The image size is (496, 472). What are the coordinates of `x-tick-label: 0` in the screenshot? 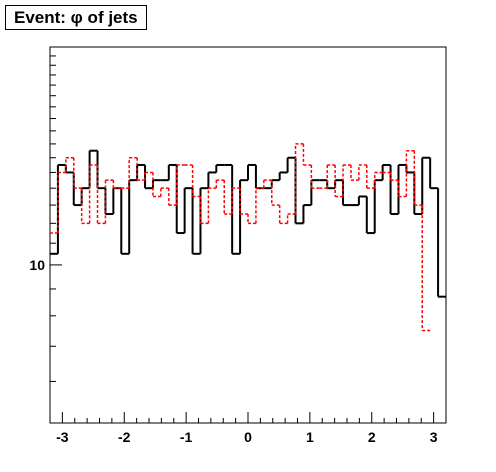 It's located at (248, 437).